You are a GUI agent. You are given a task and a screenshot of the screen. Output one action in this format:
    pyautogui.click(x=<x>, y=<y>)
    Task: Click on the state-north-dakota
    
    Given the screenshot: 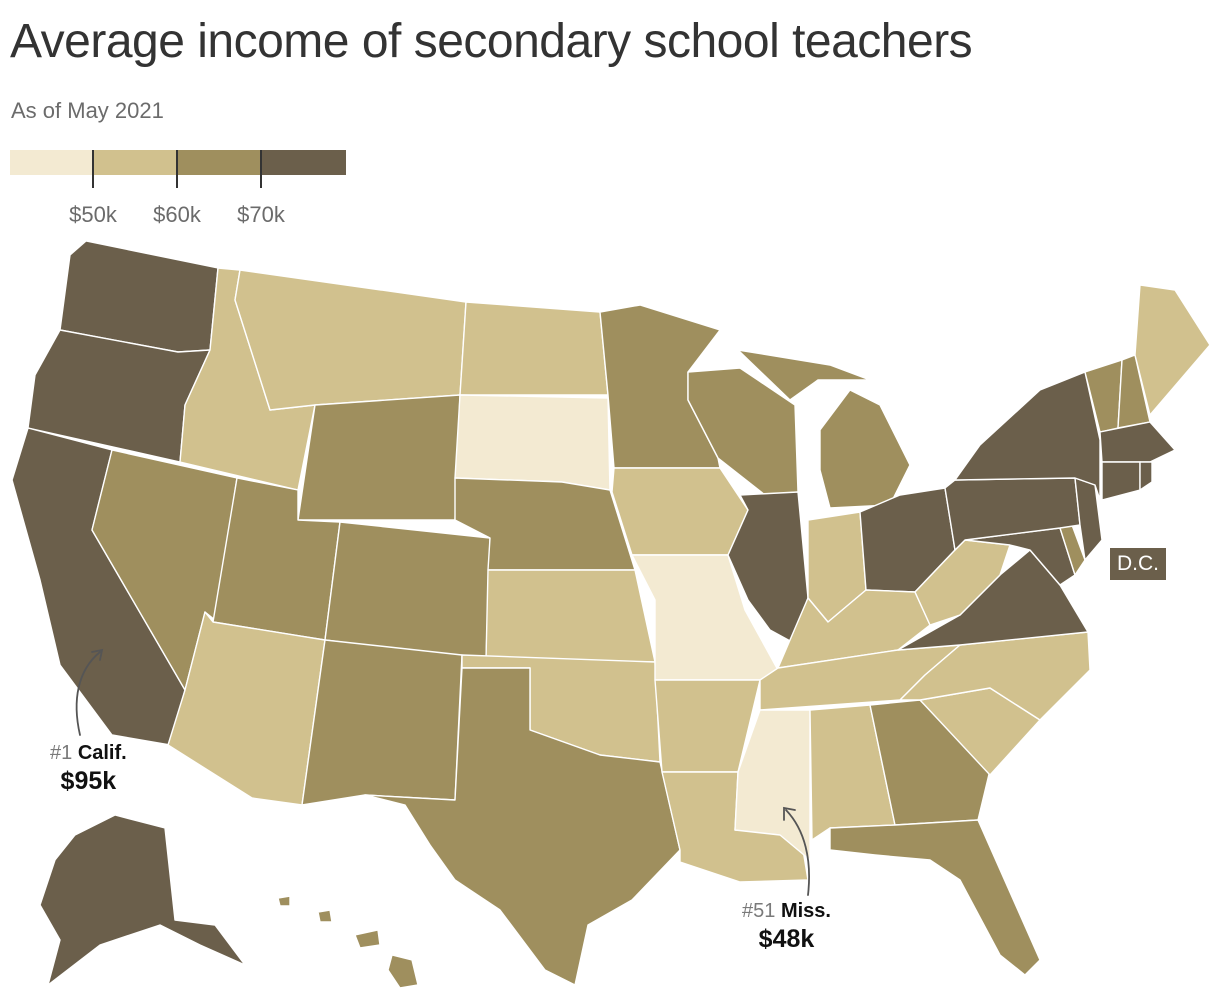 What is the action you would take?
    pyautogui.click(x=534, y=348)
    